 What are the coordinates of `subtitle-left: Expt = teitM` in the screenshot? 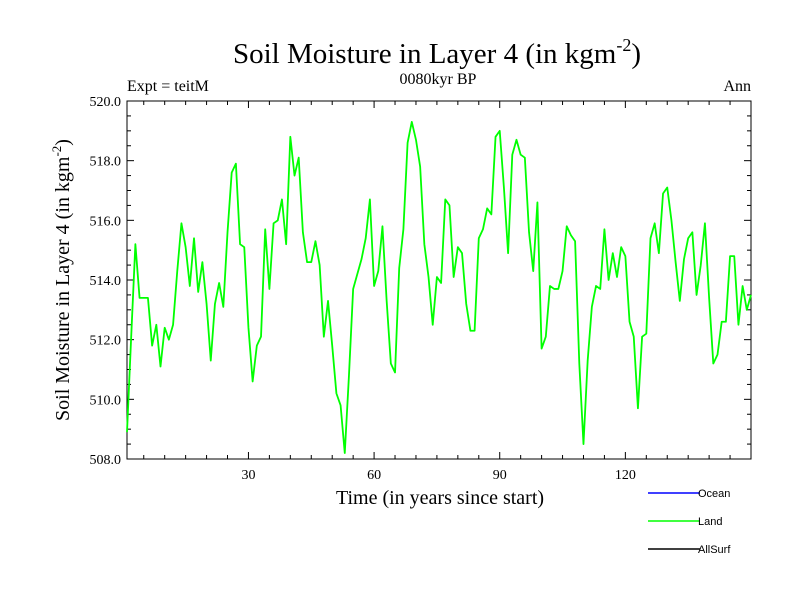 It's located at (168, 86).